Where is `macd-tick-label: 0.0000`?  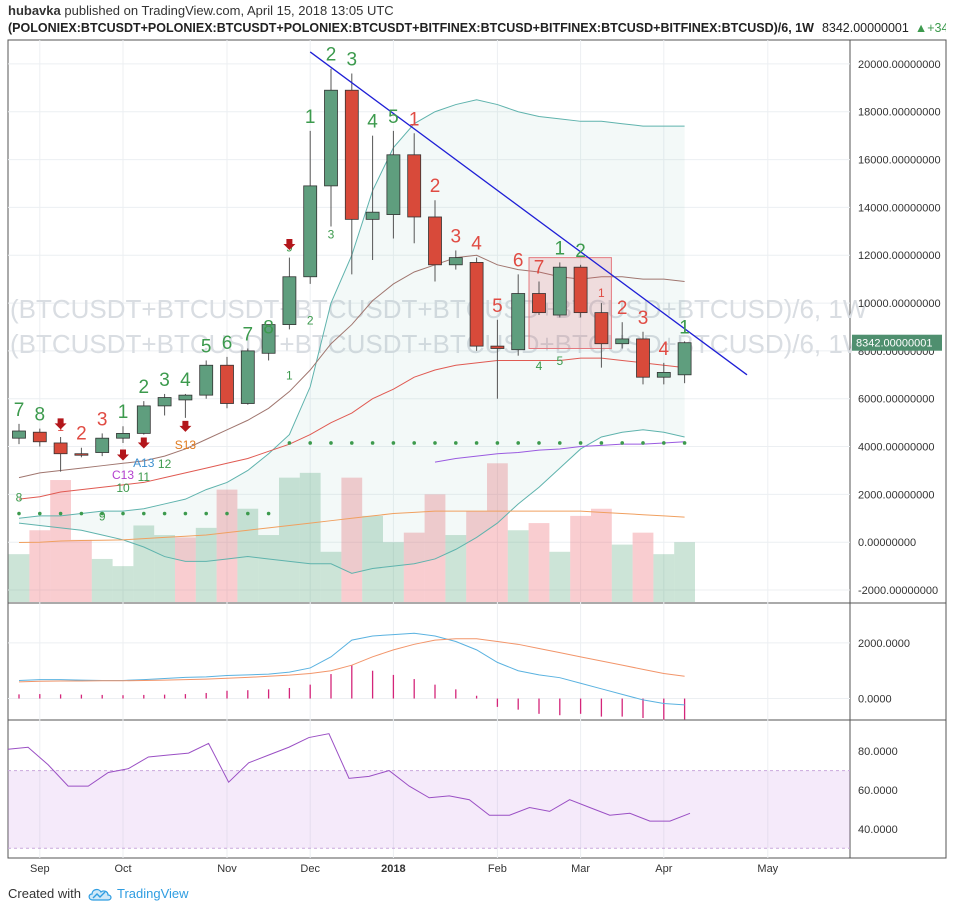 macd-tick-label: 0.0000 is located at coordinates (875, 700).